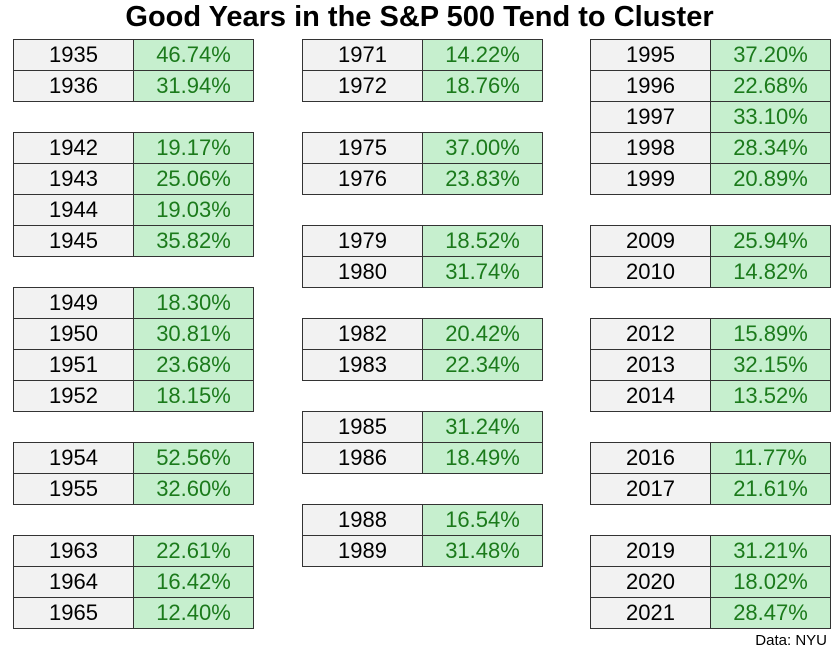 This screenshot has width=839, height=664. I want to click on year-cell: 1982, so click(362, 334).